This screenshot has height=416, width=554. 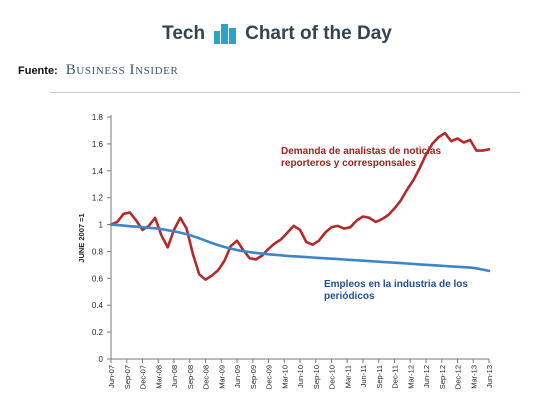 I want to click on x-tick-label: Dec-09, so click(x=269, y=377).